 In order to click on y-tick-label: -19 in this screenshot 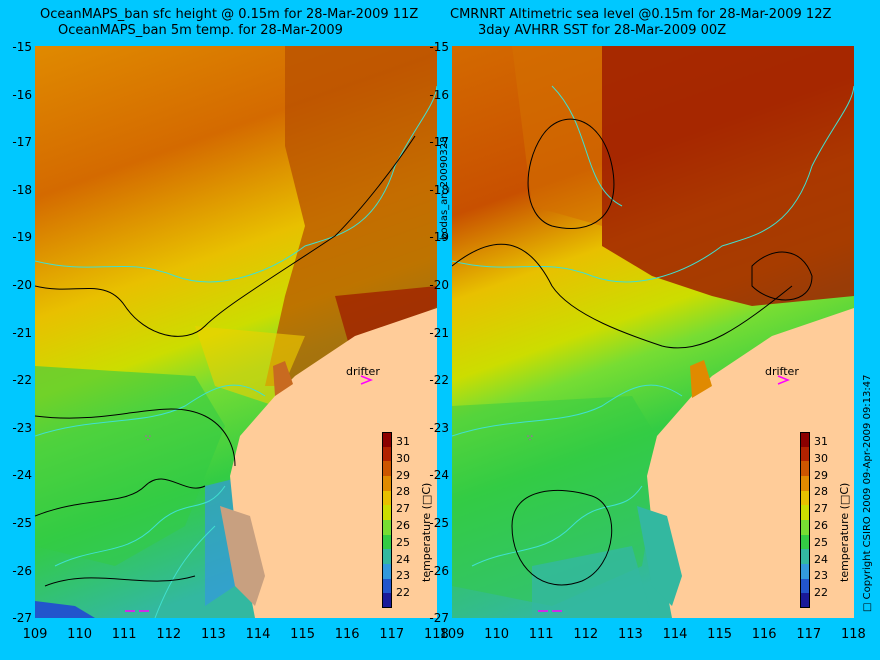, I will do `click(22, 237)`.